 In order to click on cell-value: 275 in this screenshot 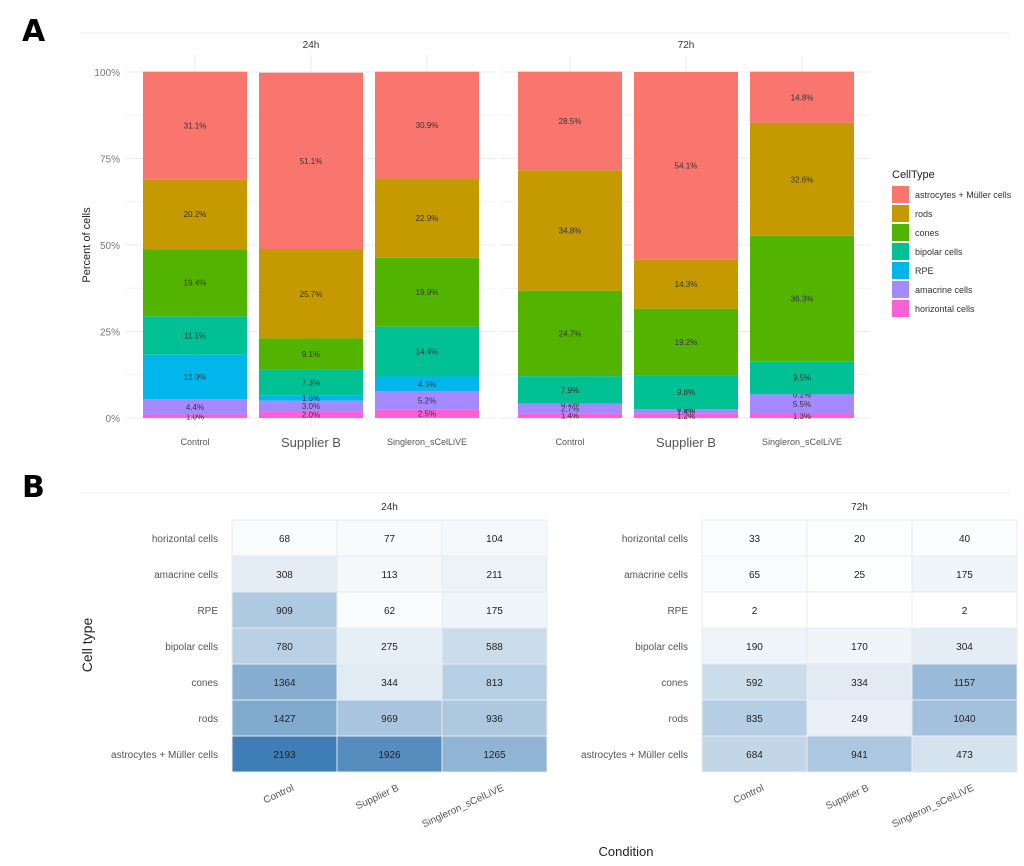, I will do `click(389, 647)`.